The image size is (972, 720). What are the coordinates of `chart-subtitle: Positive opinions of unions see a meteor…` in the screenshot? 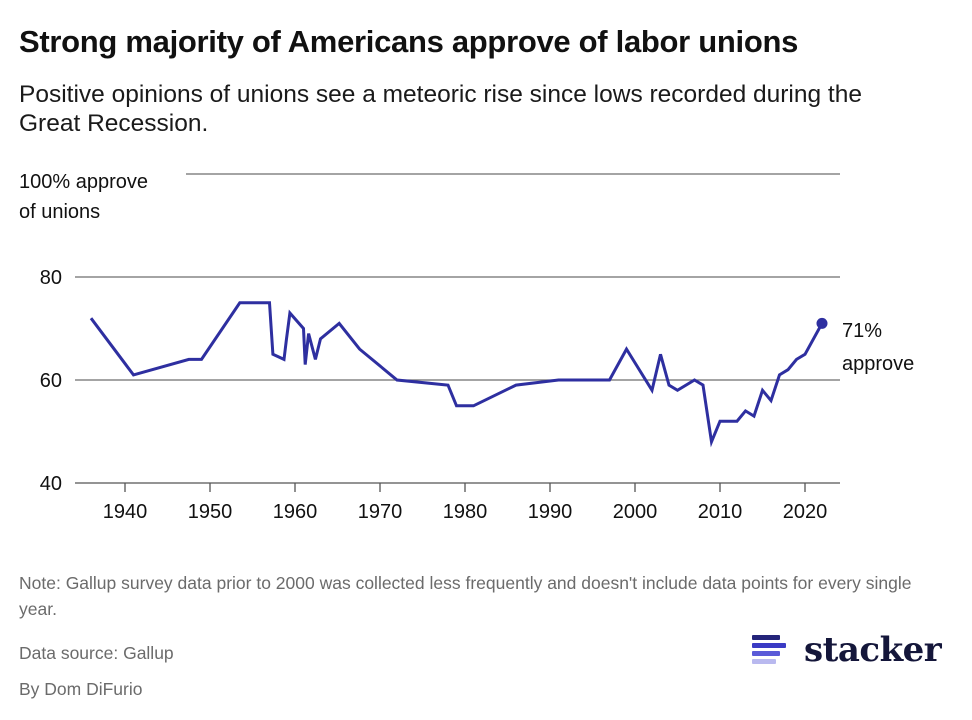 It's located at (440, 109).